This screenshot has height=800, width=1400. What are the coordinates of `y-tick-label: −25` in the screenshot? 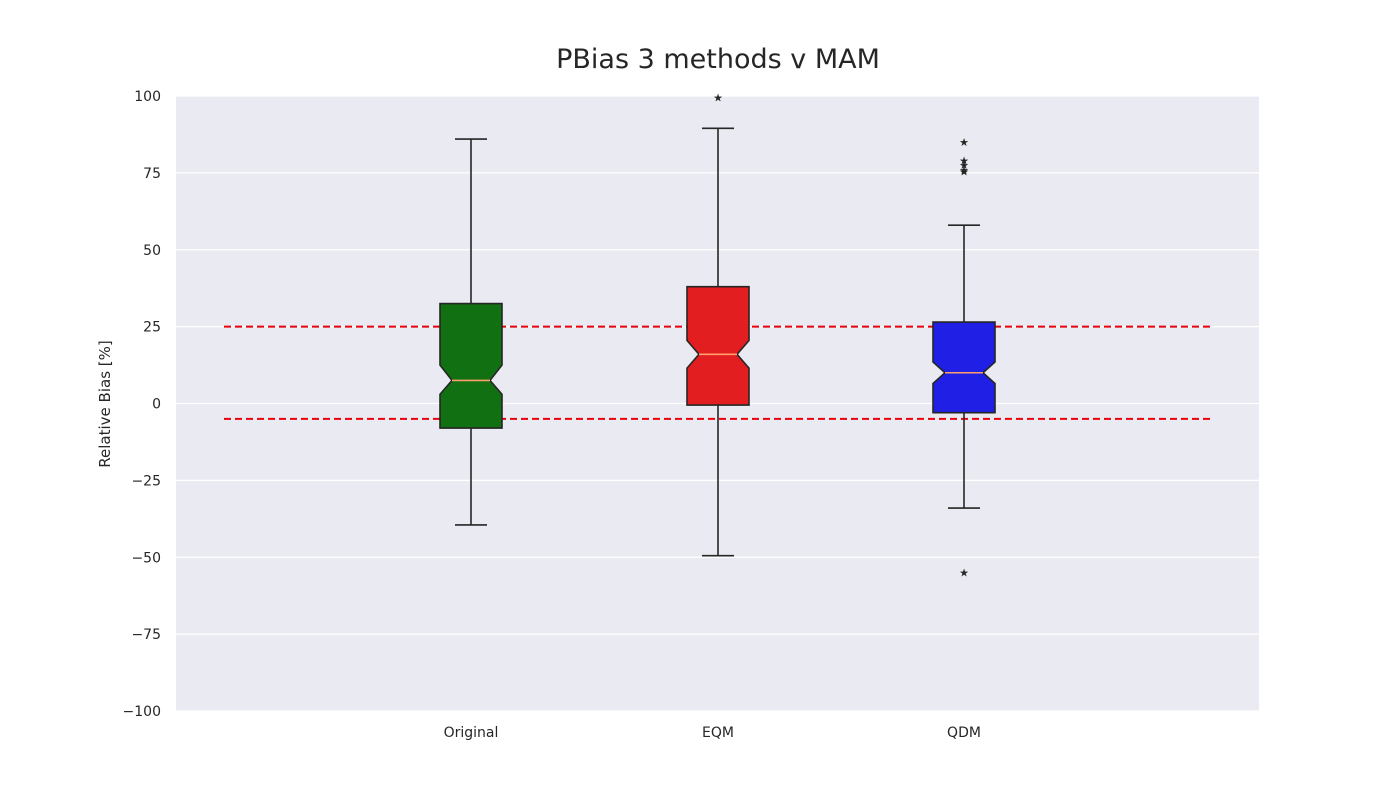 It's located at (146, 481).